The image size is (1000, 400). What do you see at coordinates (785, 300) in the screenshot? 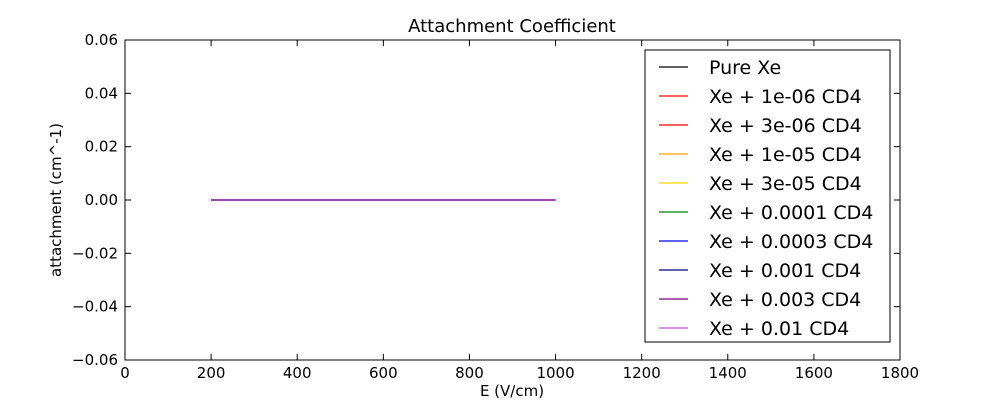
I see `legend-label: Xe + 0.003 CD4` at bounding box center [785, 300].